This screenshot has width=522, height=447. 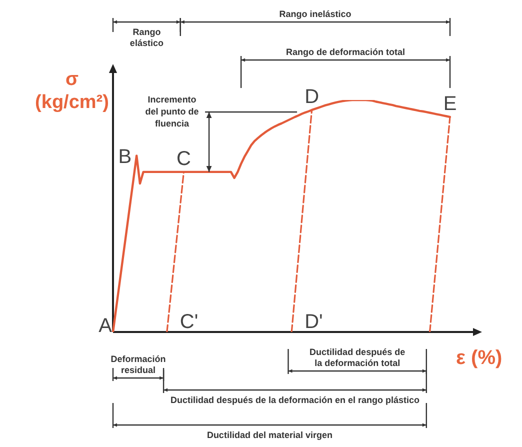 I want to click on text: Rango inelástico, so click(x=315, y=14).